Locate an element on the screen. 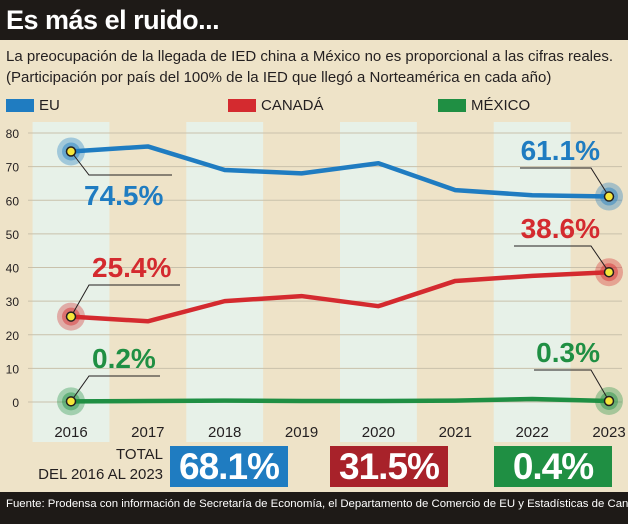  legend-label-canada: CANADÁ is located at coordinates (292, 105).